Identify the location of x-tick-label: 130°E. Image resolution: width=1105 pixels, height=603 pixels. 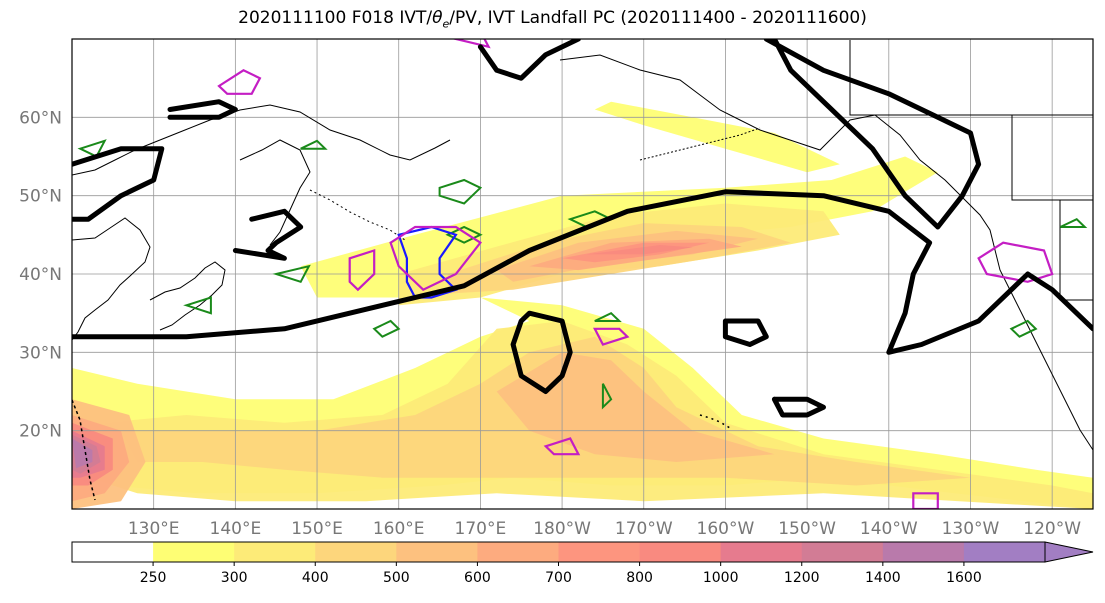
(154, 529).